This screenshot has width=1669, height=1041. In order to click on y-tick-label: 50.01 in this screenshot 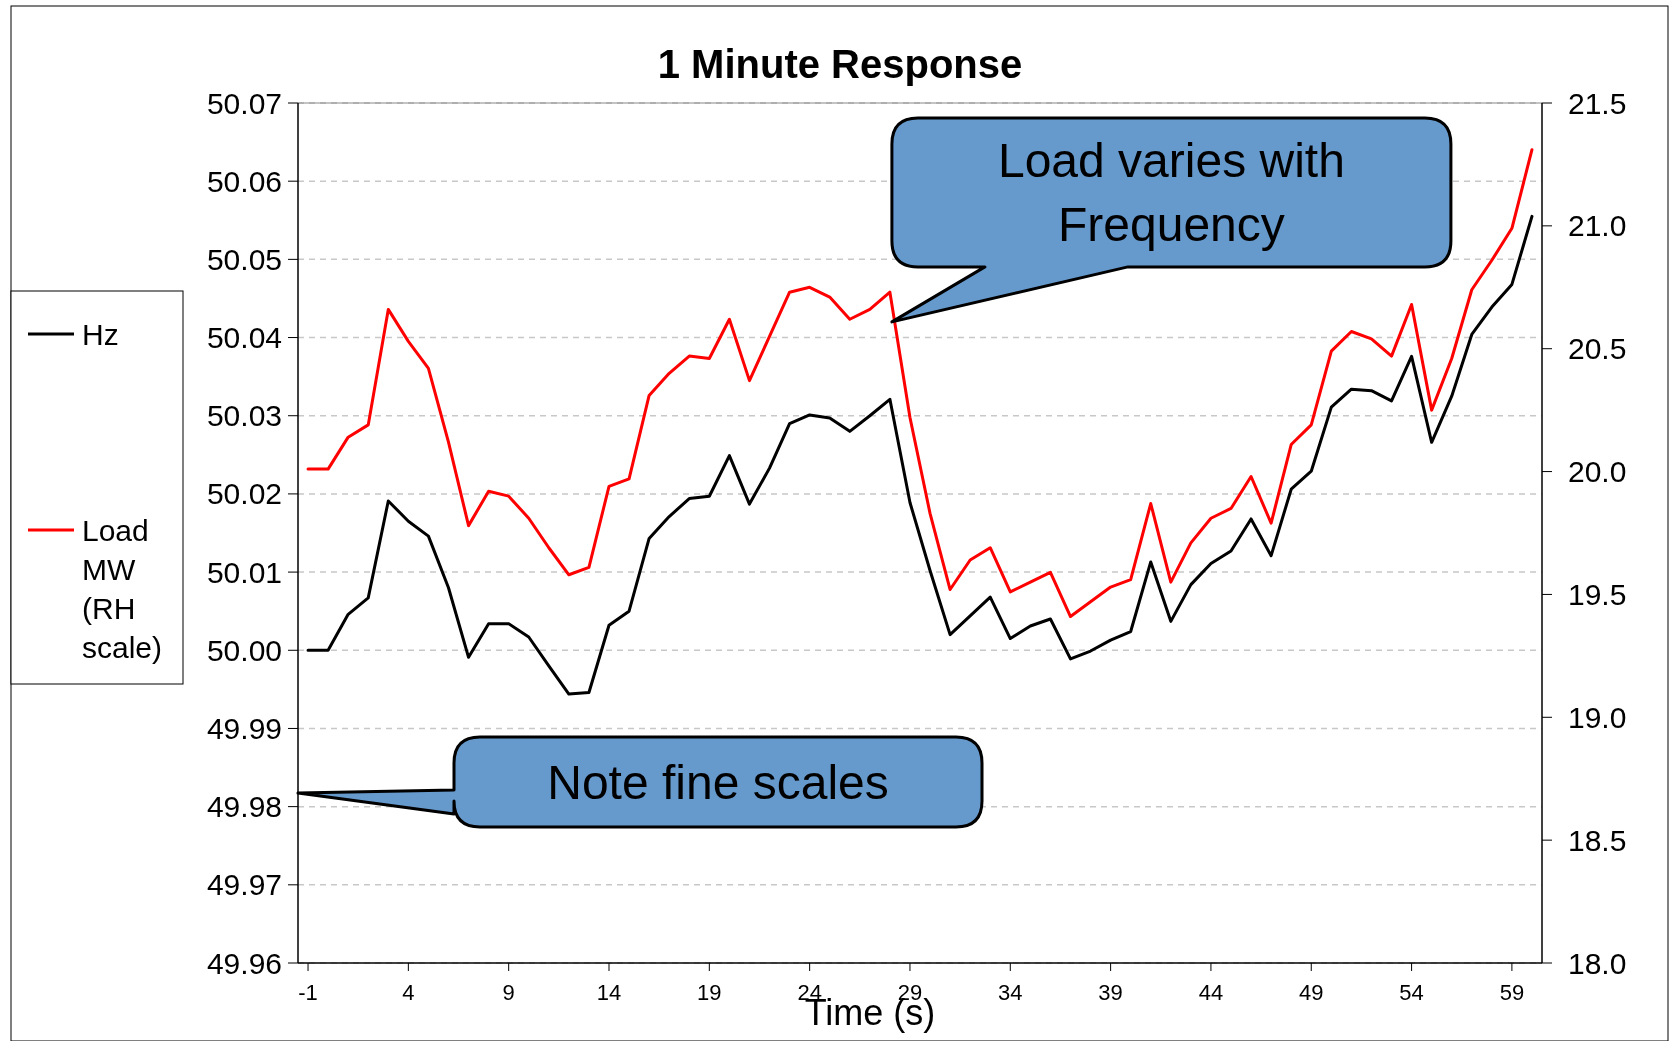, I will do `click(244, 572)`.